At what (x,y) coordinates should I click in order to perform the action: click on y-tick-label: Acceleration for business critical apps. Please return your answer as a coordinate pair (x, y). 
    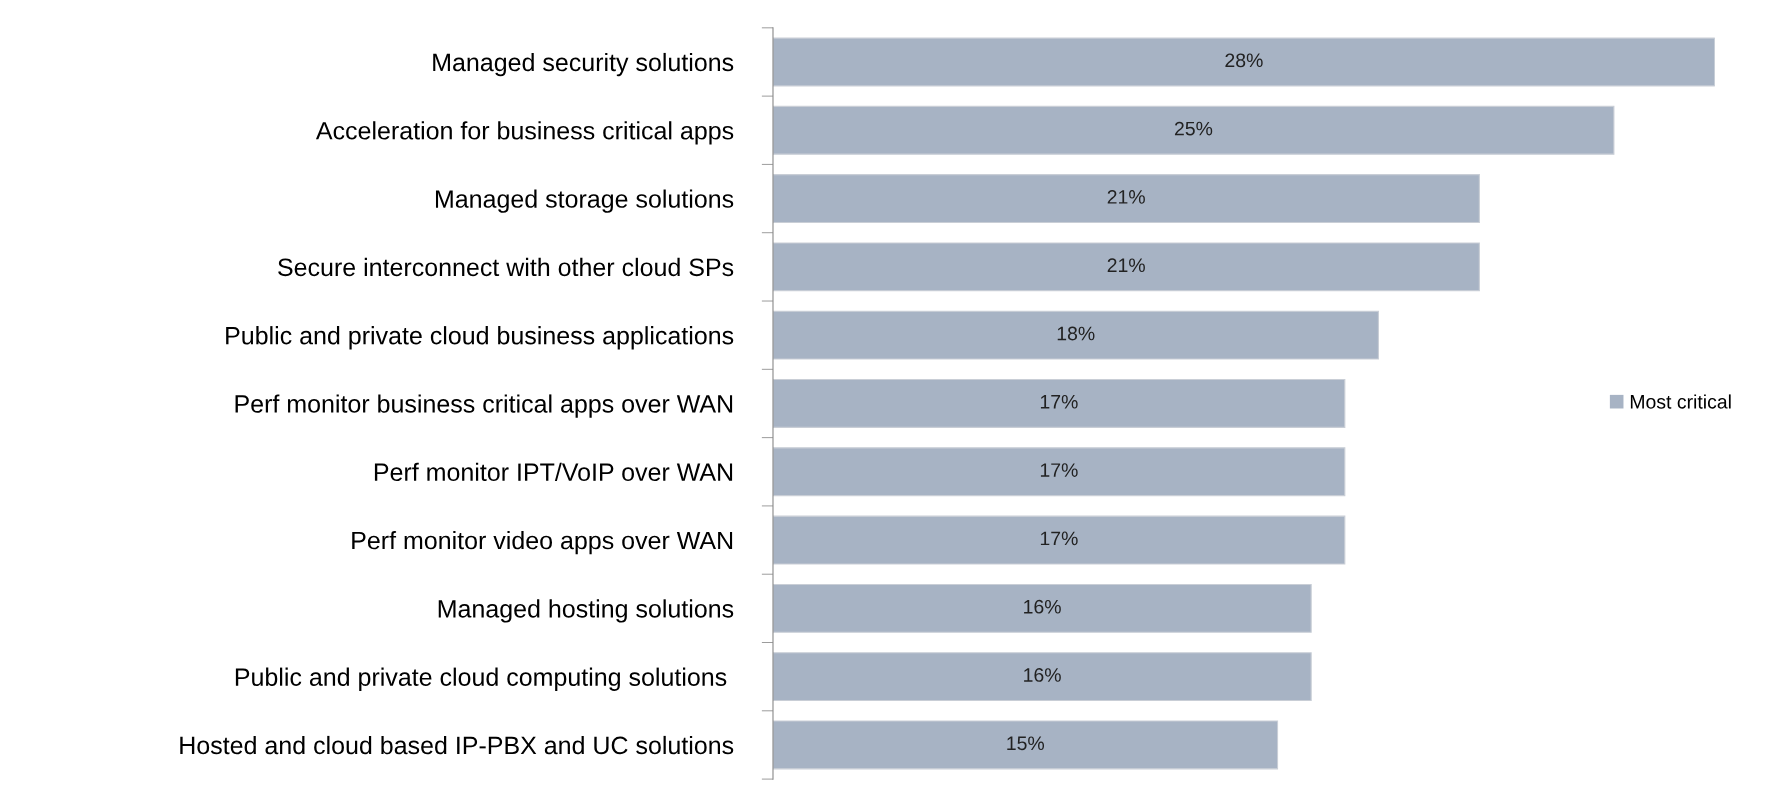
    Looking at the image, I should click on (524, 133).